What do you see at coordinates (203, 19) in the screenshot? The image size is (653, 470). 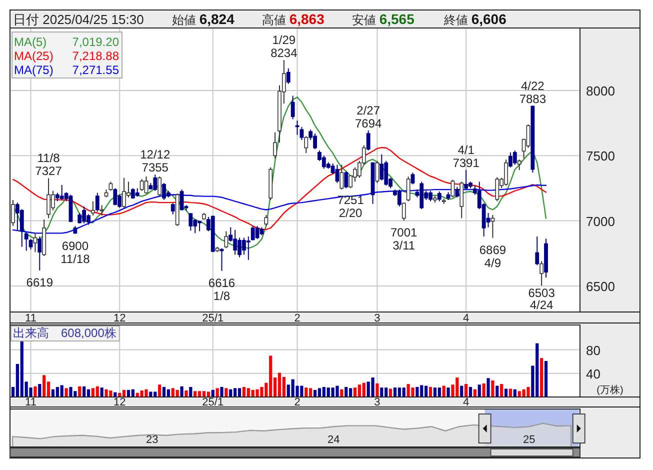 I see `text: 始値 6,824` at bounding box center [203, 19].